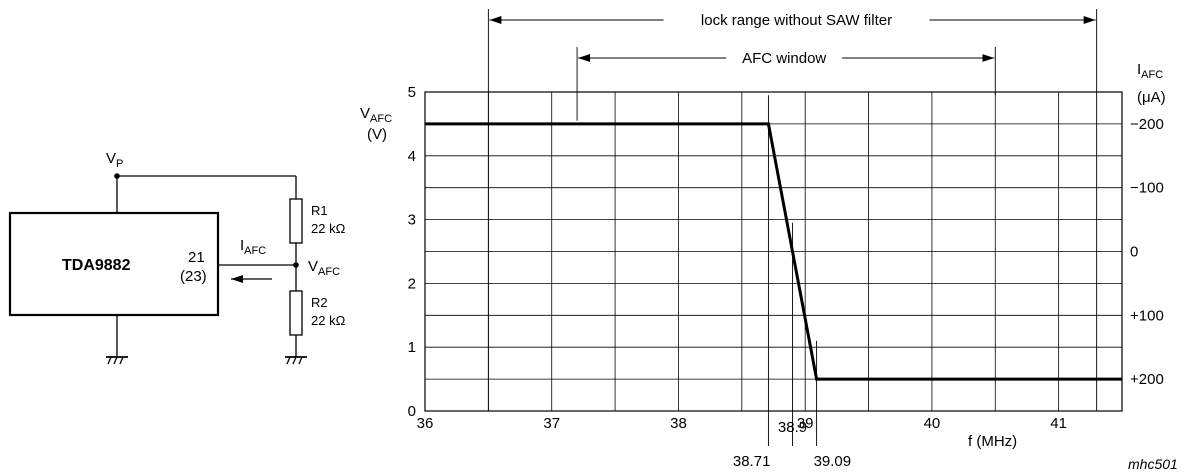  Describe the element at coordinates (196, 257) in the screenshot. I see `pin-number: 21` at that location.